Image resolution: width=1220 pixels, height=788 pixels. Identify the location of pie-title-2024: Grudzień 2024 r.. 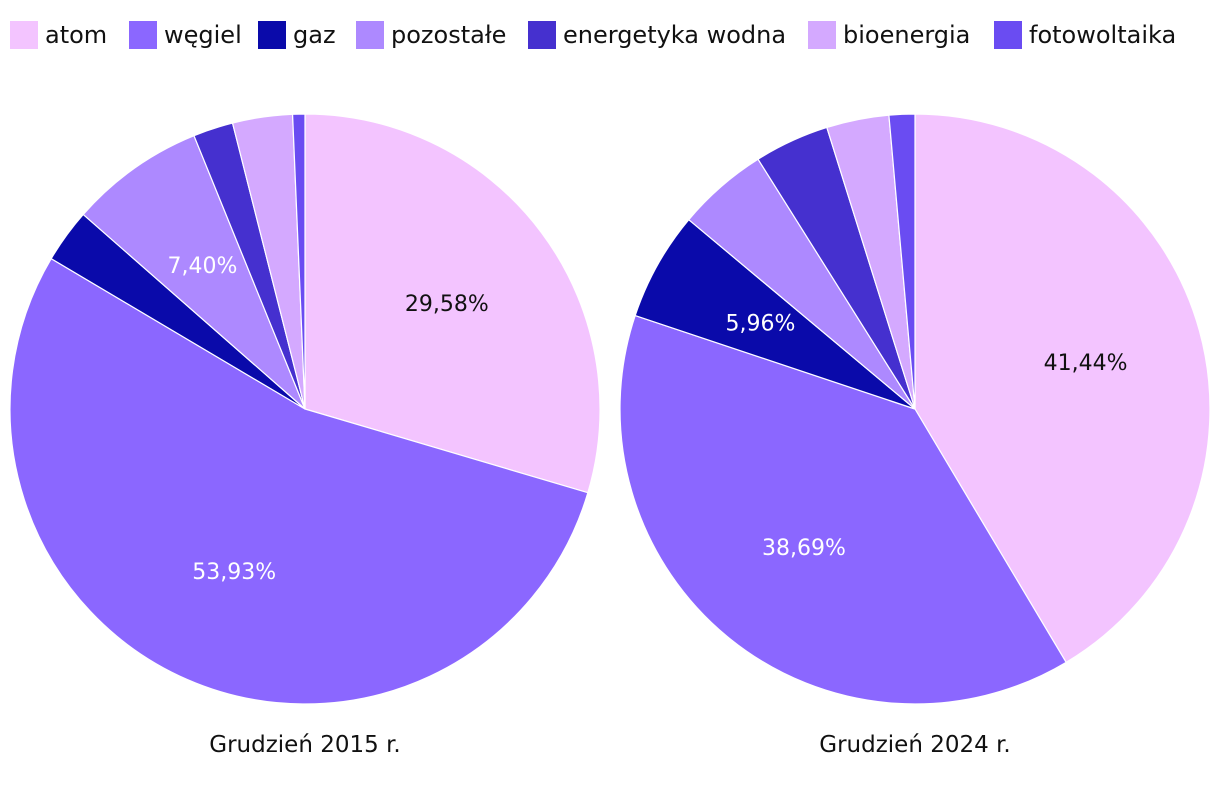
(914, 745).